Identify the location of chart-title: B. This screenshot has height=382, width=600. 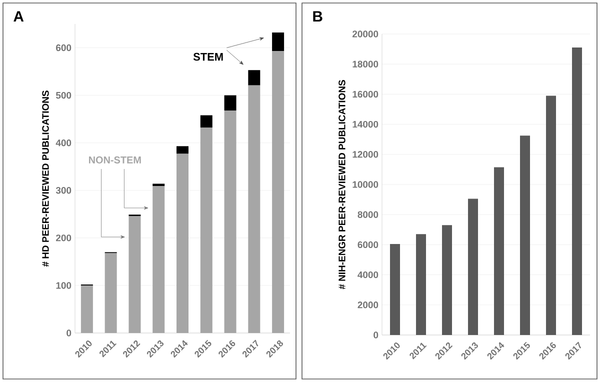
(317, 16).